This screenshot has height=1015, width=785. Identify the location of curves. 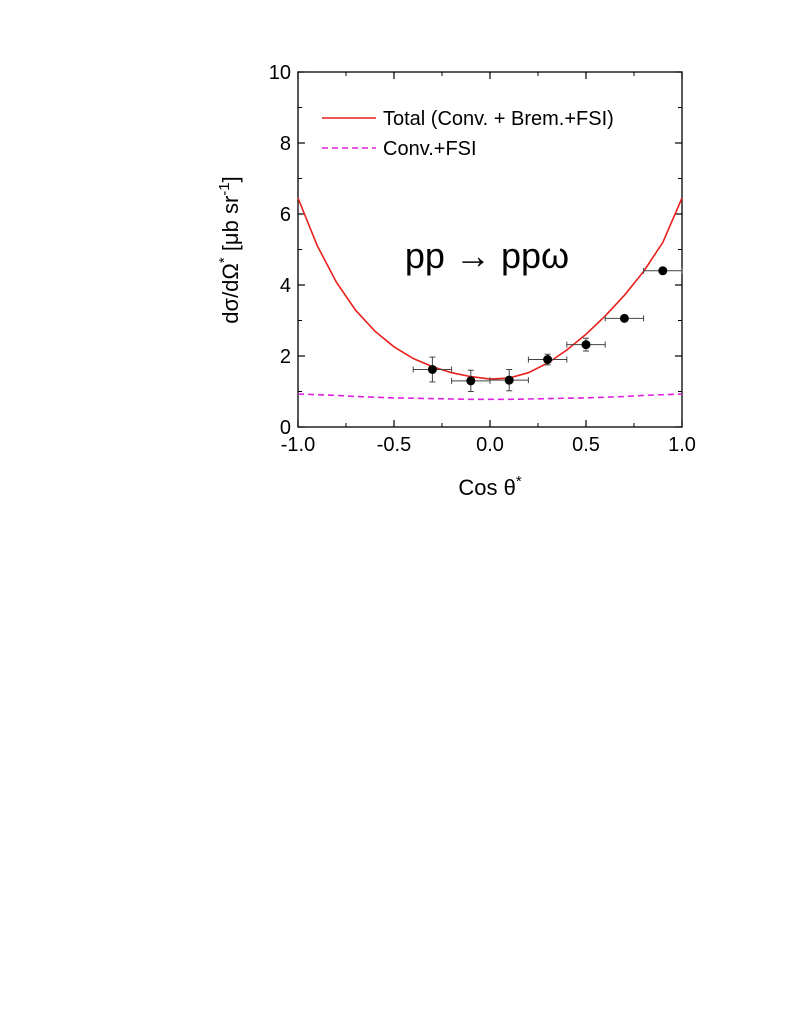
(490, 299).